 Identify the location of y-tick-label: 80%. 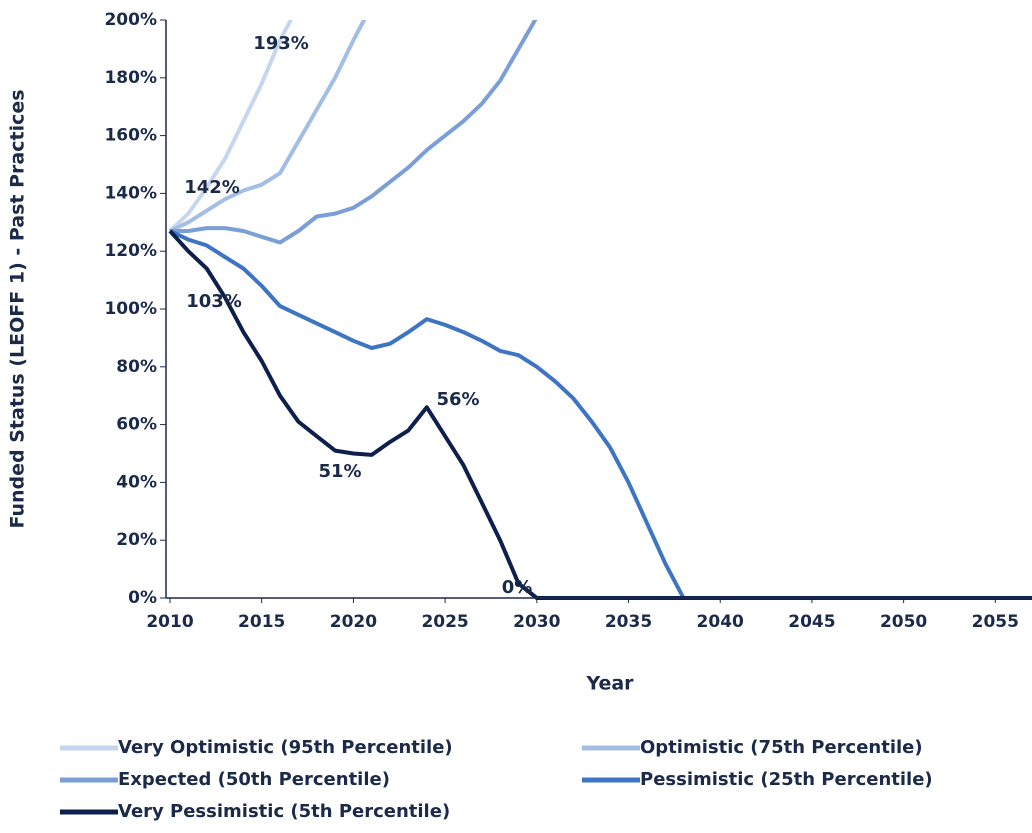
(136, 367).